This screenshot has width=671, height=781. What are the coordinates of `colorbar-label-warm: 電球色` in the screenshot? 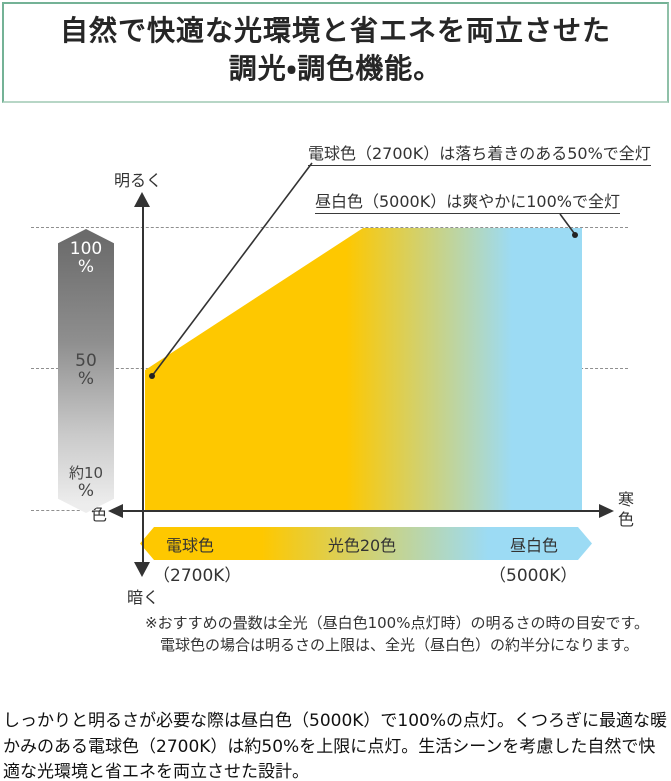 It's located at (190, 545).